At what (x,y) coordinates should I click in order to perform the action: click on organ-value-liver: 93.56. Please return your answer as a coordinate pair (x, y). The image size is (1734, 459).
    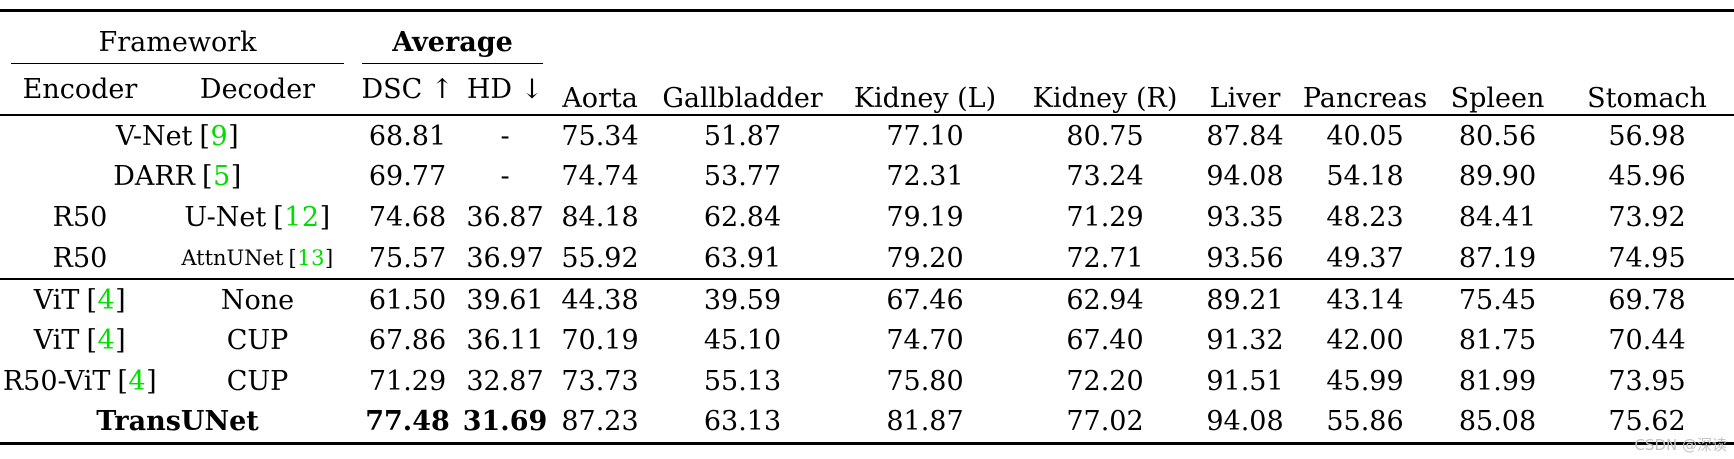
    Looking at the image, I should click on (1245, 258).